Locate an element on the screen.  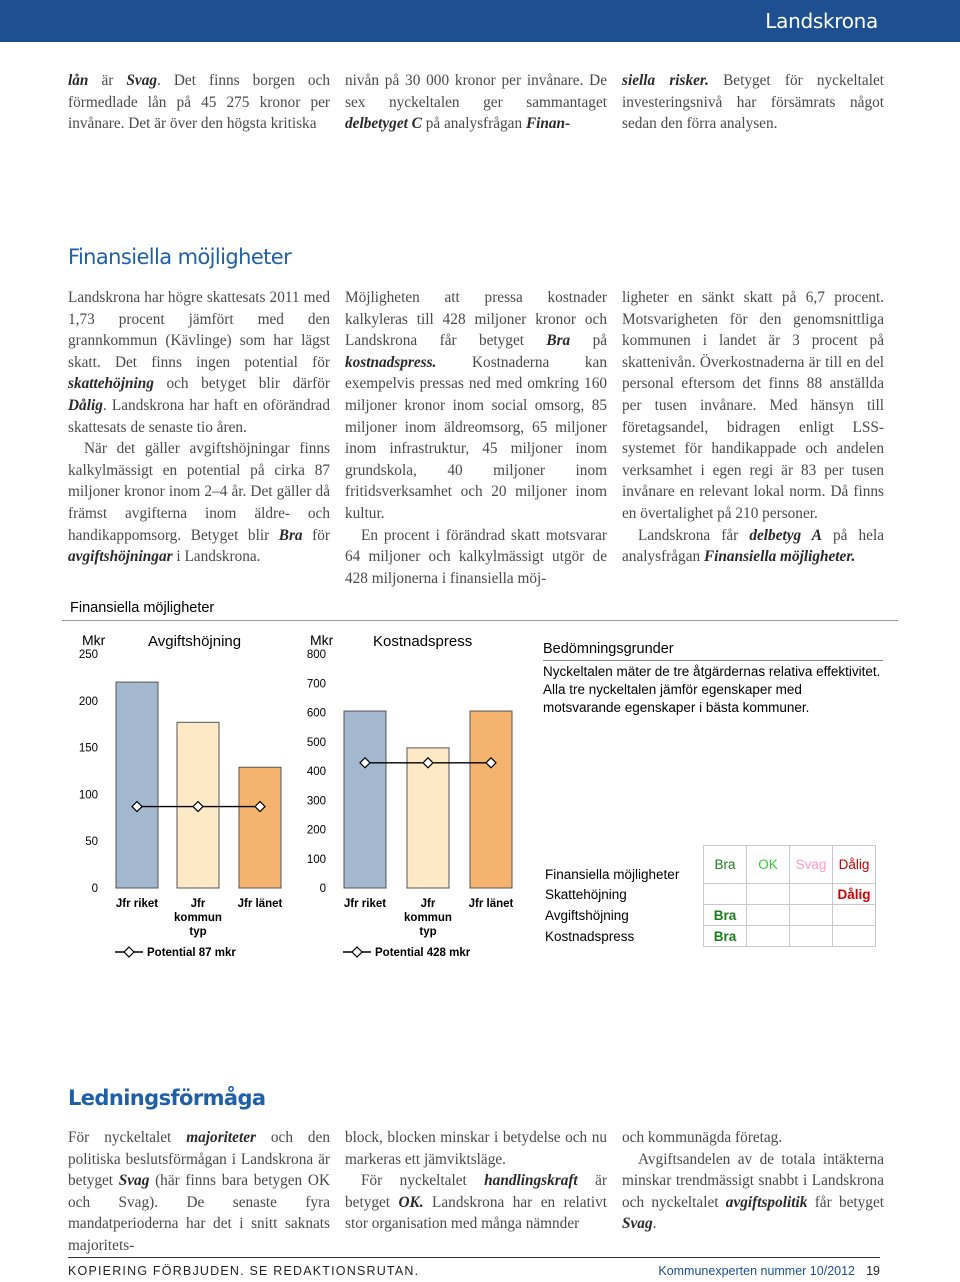
y-tick-label: 200 is located at coordinates (316, 831).